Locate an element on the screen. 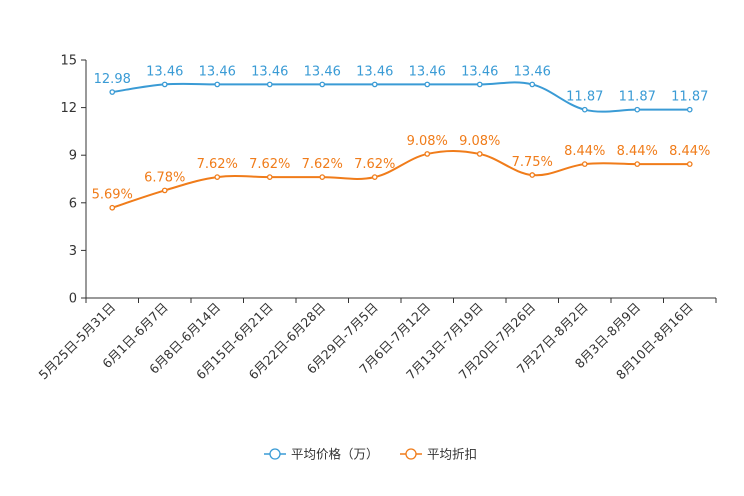 The image size is (744, 496). y-tick-label: 0 is located at coordinates (73, 299).